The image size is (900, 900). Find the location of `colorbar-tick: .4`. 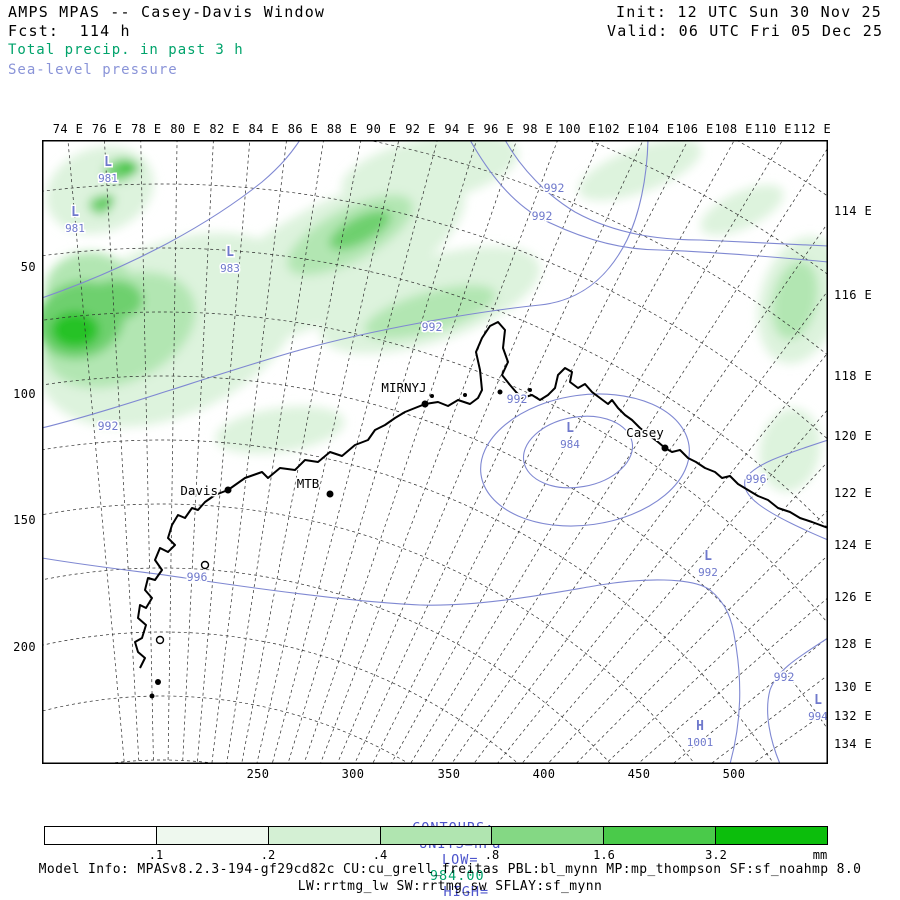

colorbar-tick: .4 is located at coordinates (380, 855).